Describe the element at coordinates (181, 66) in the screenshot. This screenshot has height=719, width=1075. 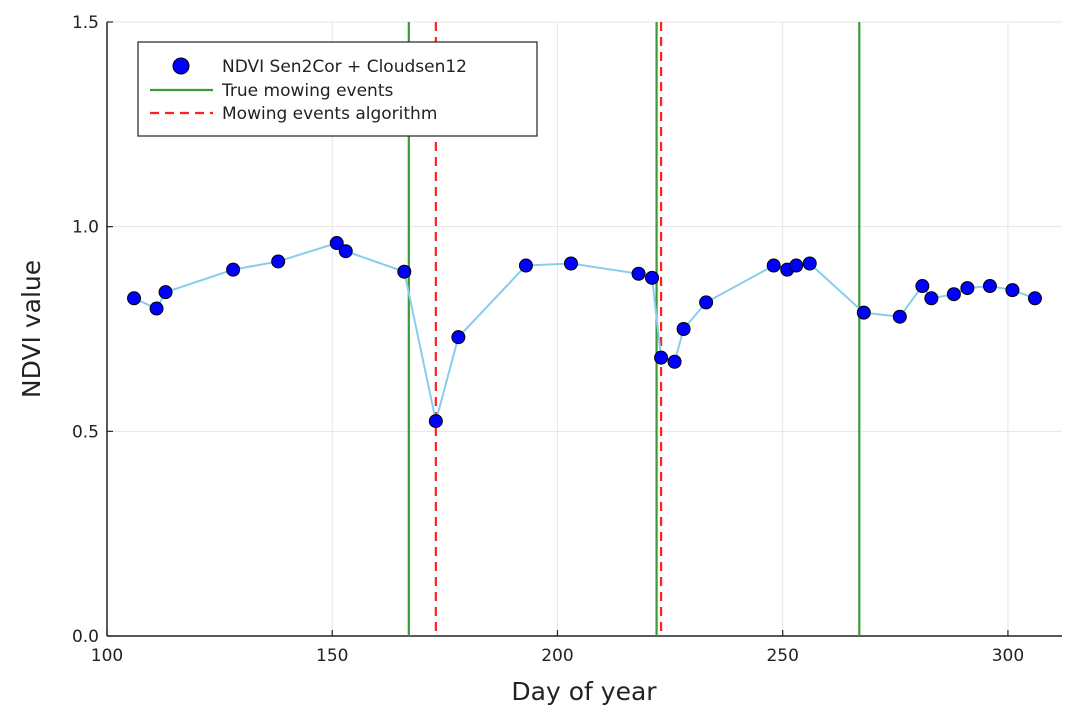
I see `legend-marker-ndvi` at that location.